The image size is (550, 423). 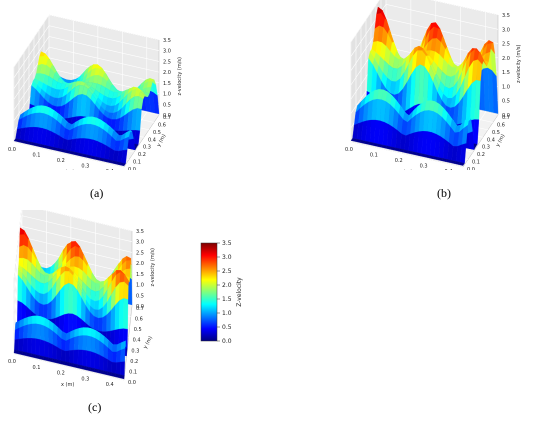 What do you see at coordinates (227, 271) in the screenshot?
I see `colorbar-tick-label: 2.5` at bounding box center [227, 271].